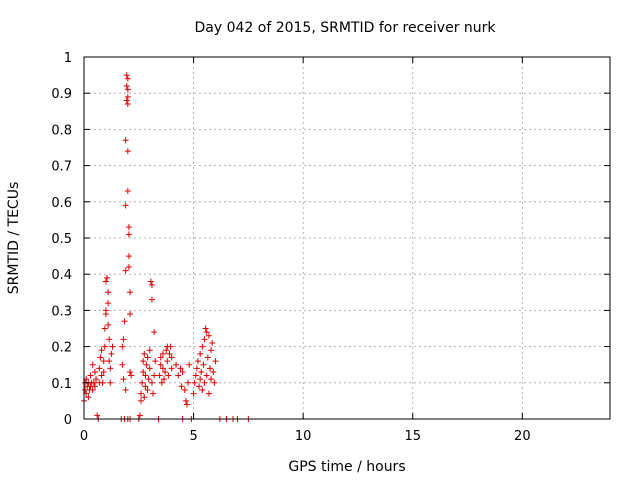 This screenshot has height=480, width=640. What do you see at coordinates (68, 420) in the screenshot?
I see `y-tick-label: 0` at bounding box center [68, 420].